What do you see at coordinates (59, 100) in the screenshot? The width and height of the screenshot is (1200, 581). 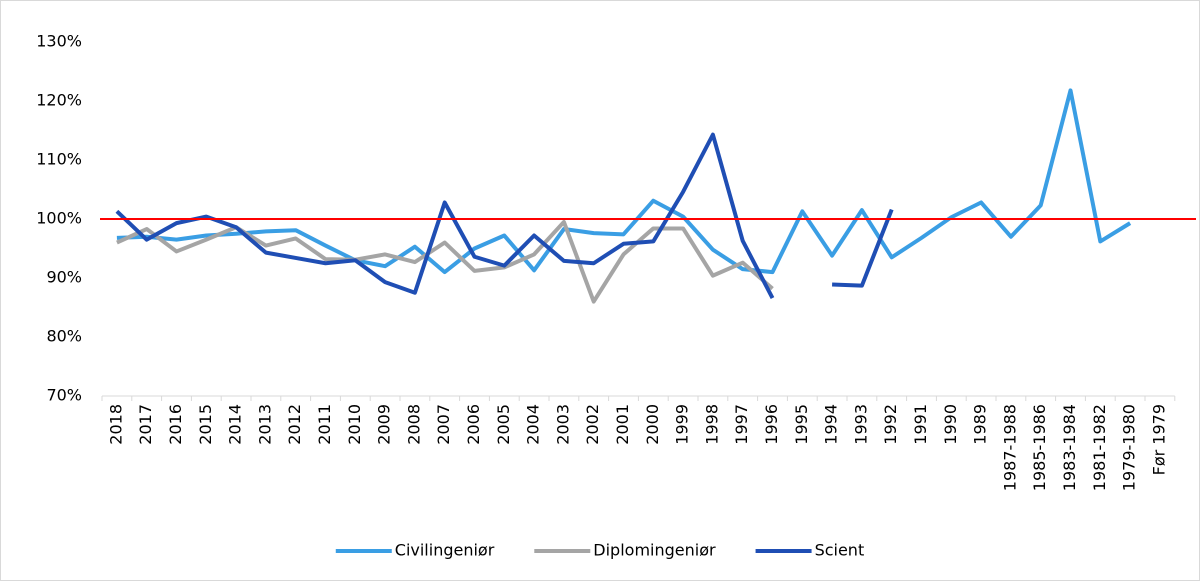 I see `y-tick-label: 120%` at bounding box center [59, 100].